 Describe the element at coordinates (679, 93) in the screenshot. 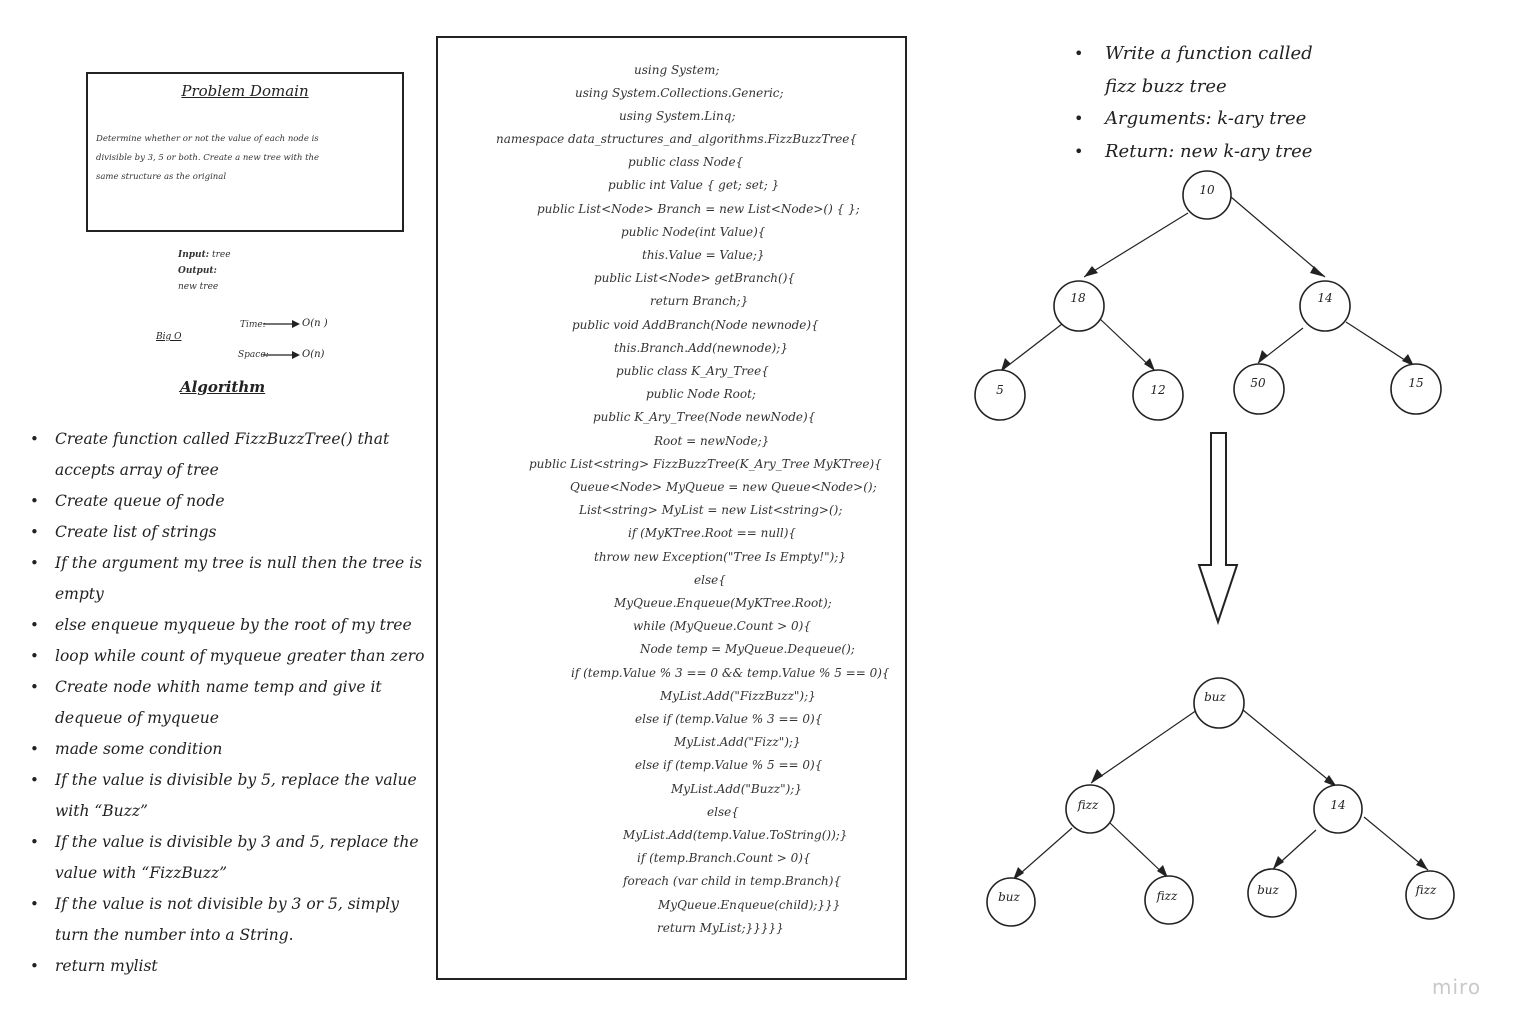

I see `code-line: using System.Collections.Generic;` at that location.